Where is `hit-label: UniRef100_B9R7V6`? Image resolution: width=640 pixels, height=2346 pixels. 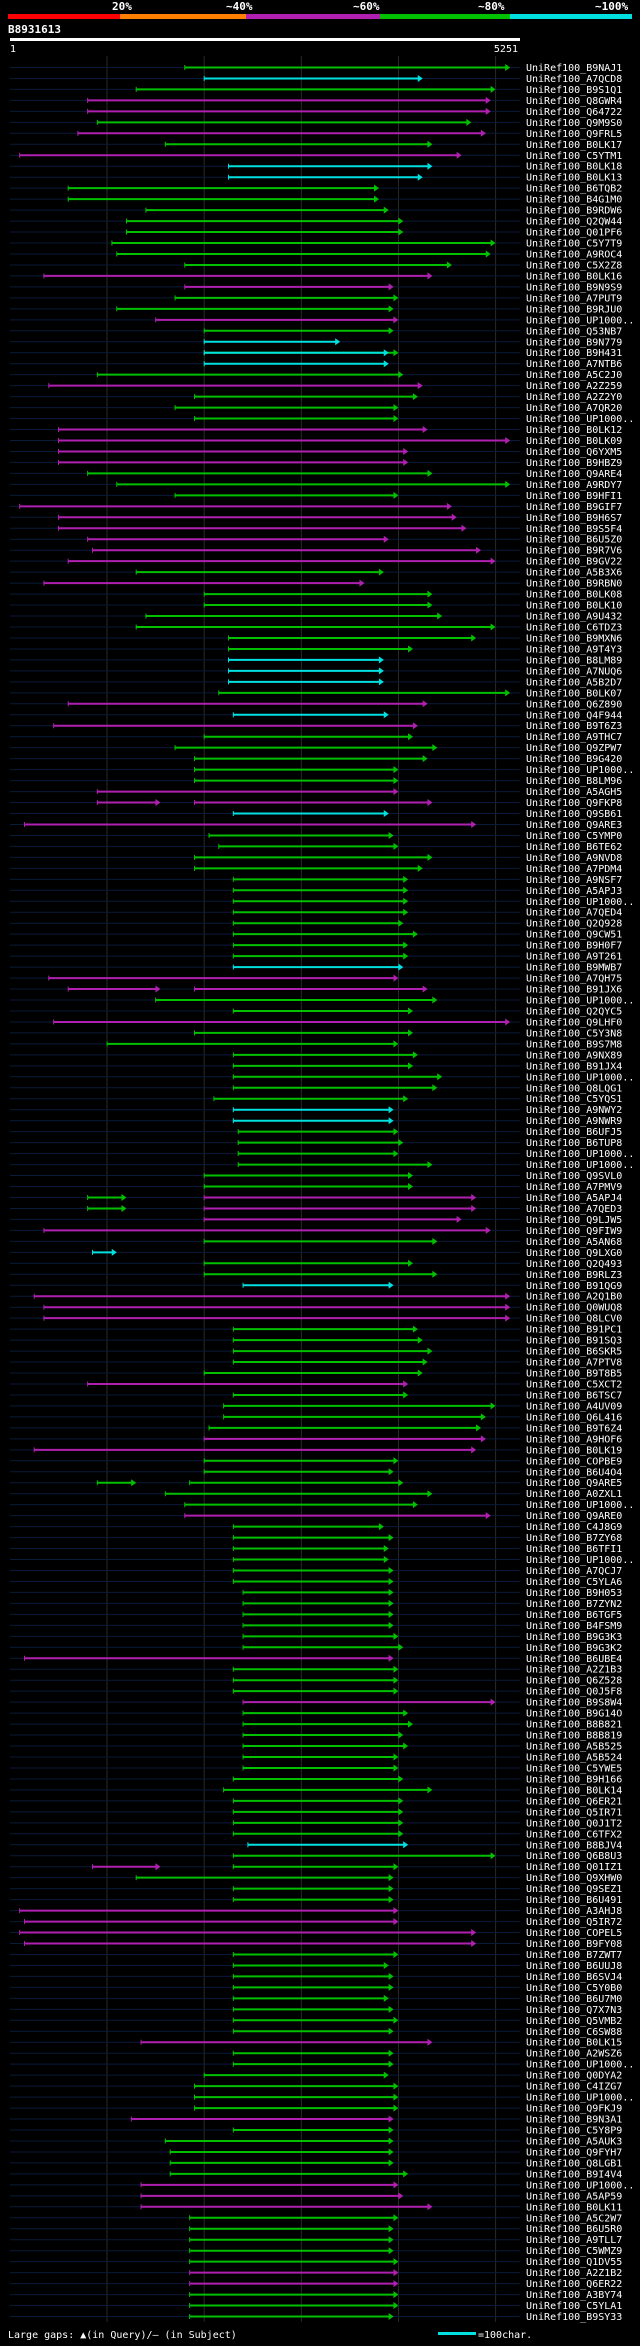
hit-label: UniRef100_B9R7V6 is located at coordinates (574, 551).